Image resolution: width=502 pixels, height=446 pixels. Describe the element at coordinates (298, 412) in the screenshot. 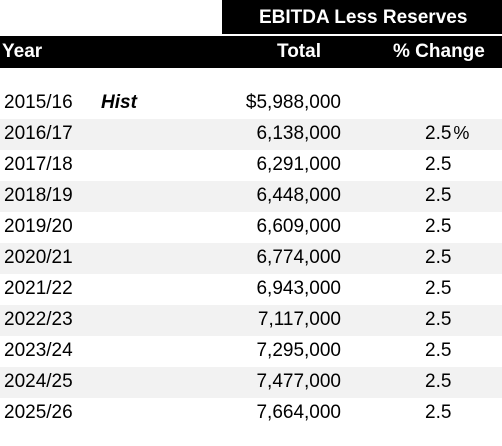

I see `total-cell: 7,664,000` at that location.